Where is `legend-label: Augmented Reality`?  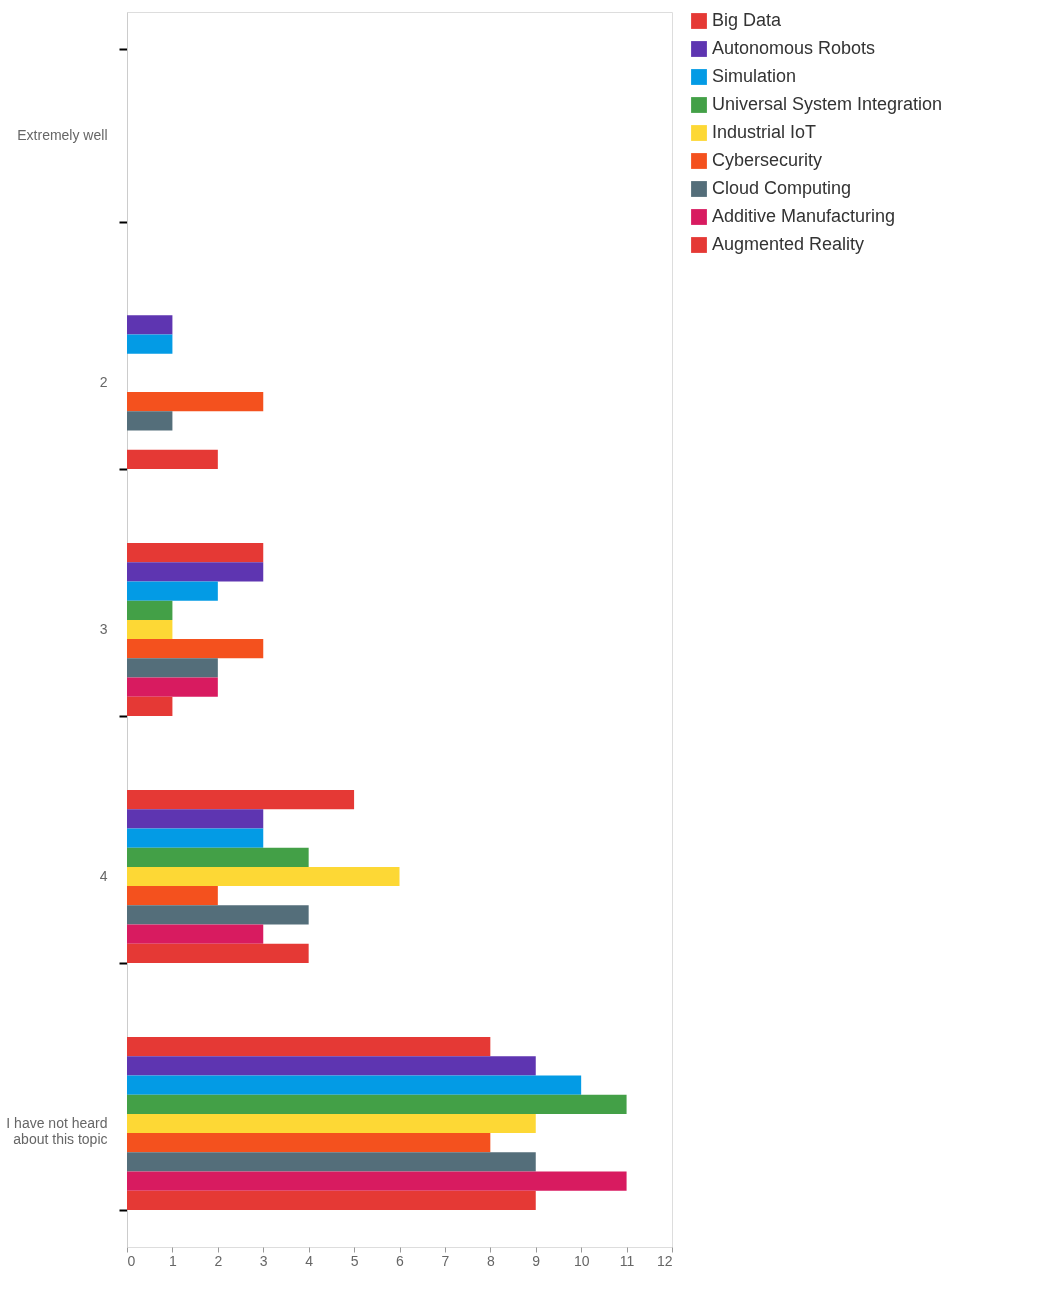
legend-label: Augmented Reality is located at coordinates (788, 244).